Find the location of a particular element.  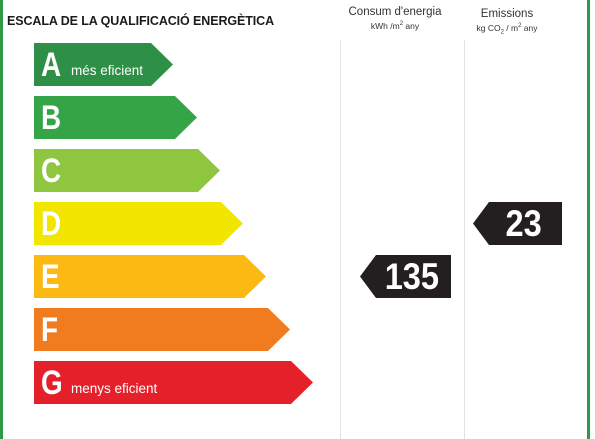

emissions-value-tag: 23 is located at coordinates (517, 223).